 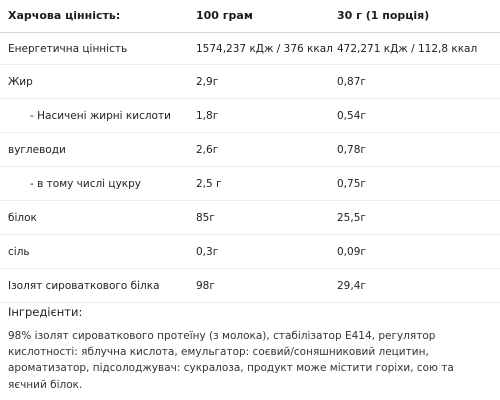 What do you see at coordinates (407, 48) in the screenshot?
I see `row-value-per-serving: 472,271 кДж / 112,8 ккал` at bounding box center [407, 48].